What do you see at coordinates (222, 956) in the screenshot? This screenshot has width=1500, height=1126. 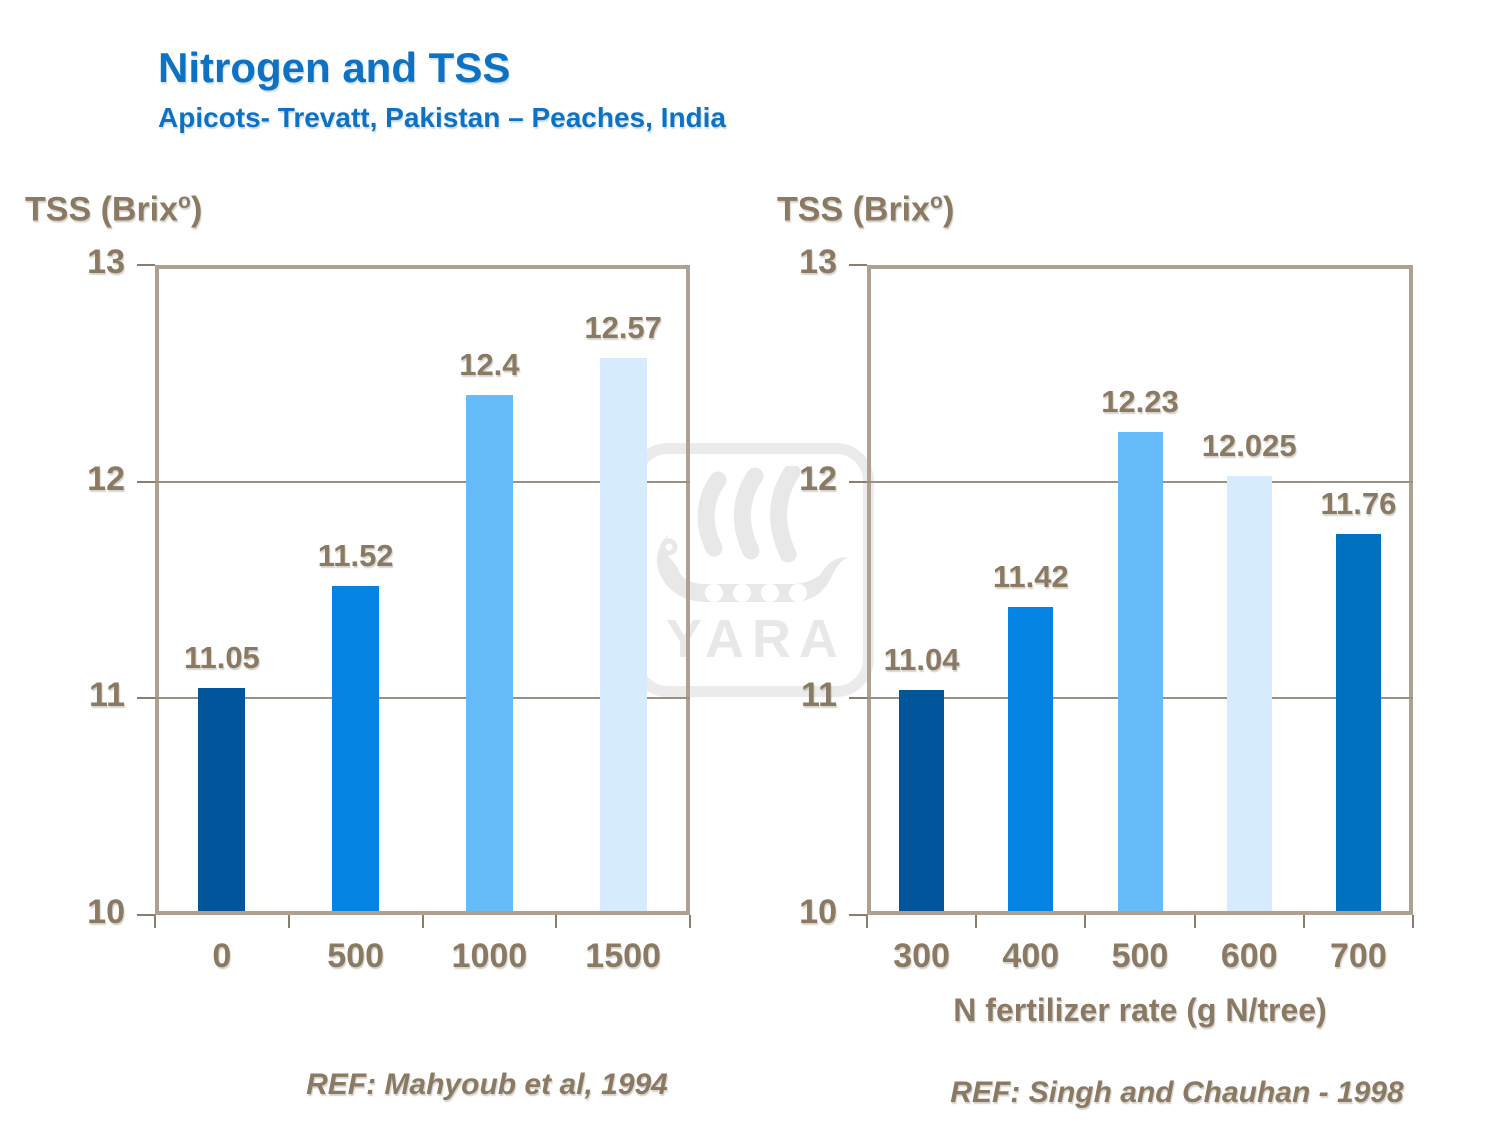 I see `x-tick-label: 0` at bounding box center [222, 956].